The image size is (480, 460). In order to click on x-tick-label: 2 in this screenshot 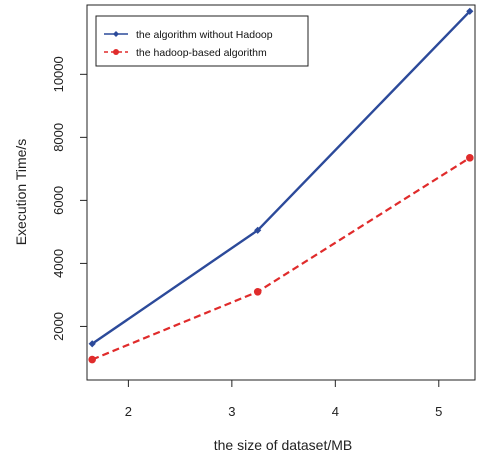, I will do `click(128, 411)`.